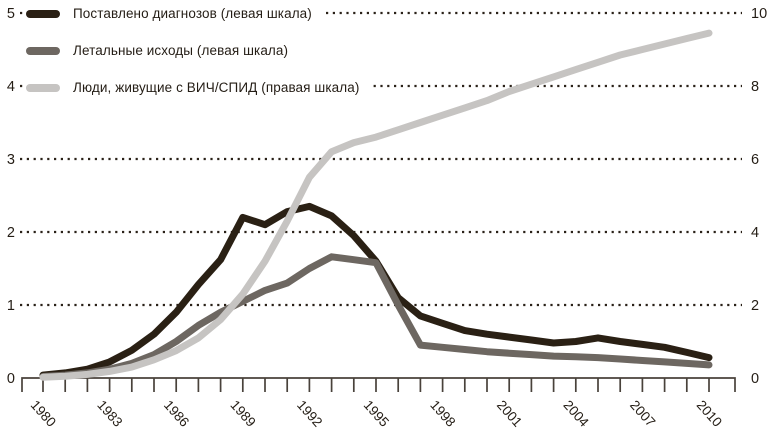 The image size is (770, 433). Describe the element at coordinates (176, 413) in the screenshot. I see `x-axis-label-1986: 1986` at that location.